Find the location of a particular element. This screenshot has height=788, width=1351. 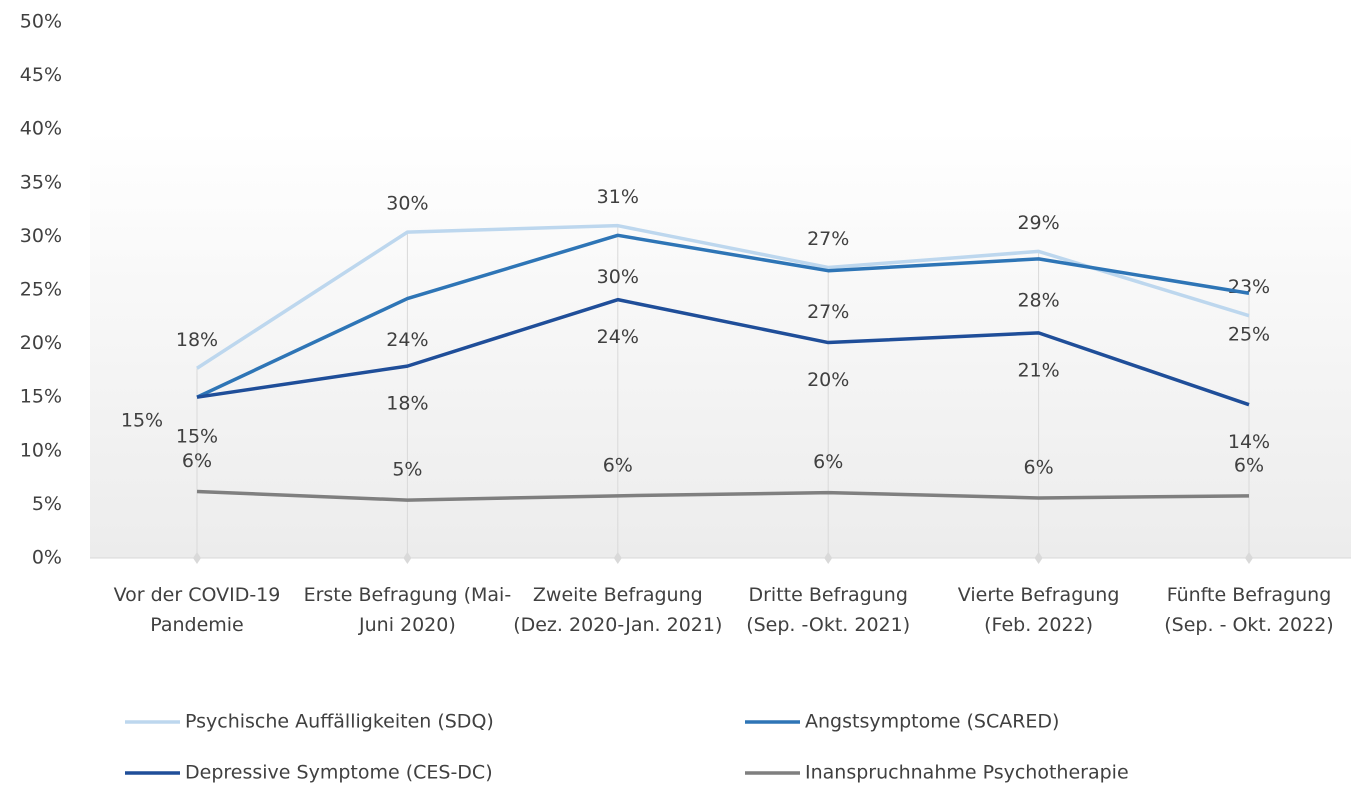

y-tick-label: 25% is located at coordinates (41, 290).